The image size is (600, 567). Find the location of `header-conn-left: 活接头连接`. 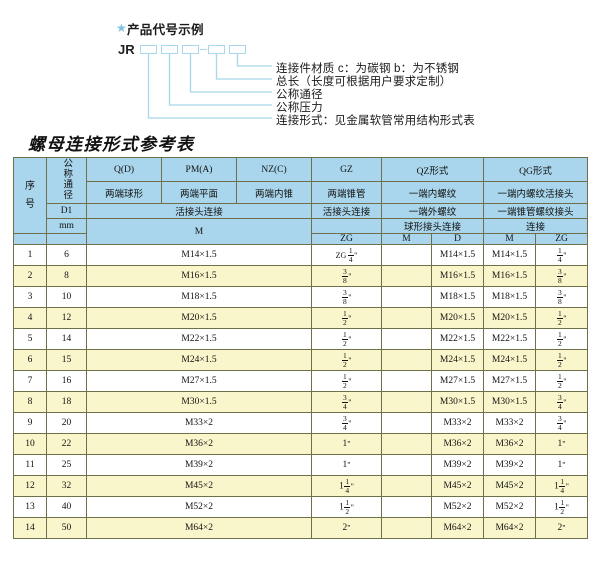

header-conn-left: 活接头连接 is located at coordinates (199, 211).